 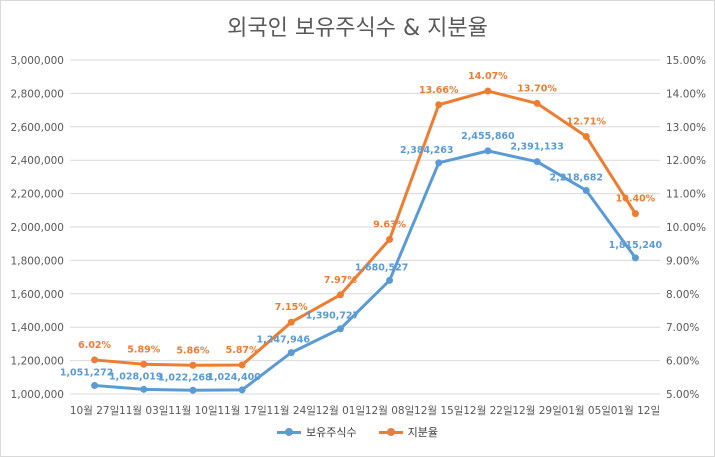 I want to click on legend-label-shares: 보유주식수, so click(x=331, y=432).